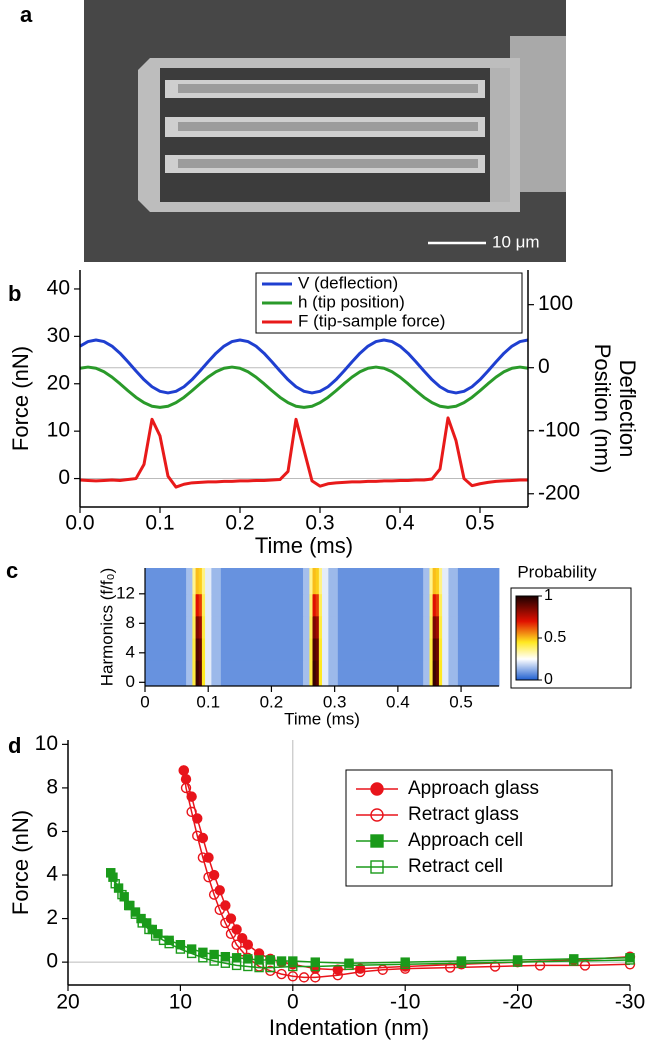 The image size is (652, 1050). I want to click on x-tick-label: -20, so click(517, 1002).